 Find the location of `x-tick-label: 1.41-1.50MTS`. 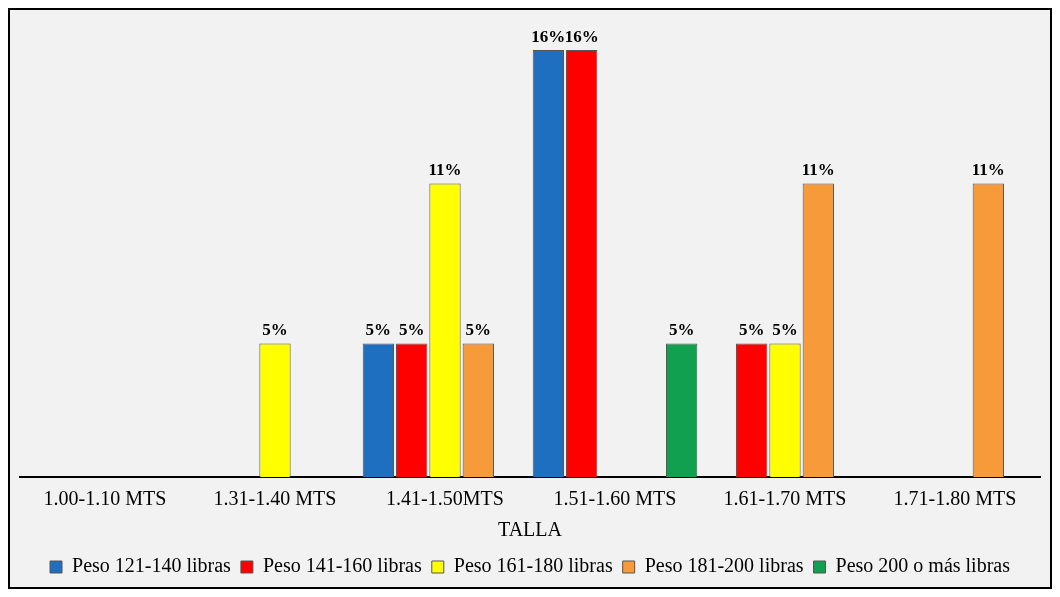

x-tick-label: 1.41-1.50MTS is located at coordinates (445, 498).